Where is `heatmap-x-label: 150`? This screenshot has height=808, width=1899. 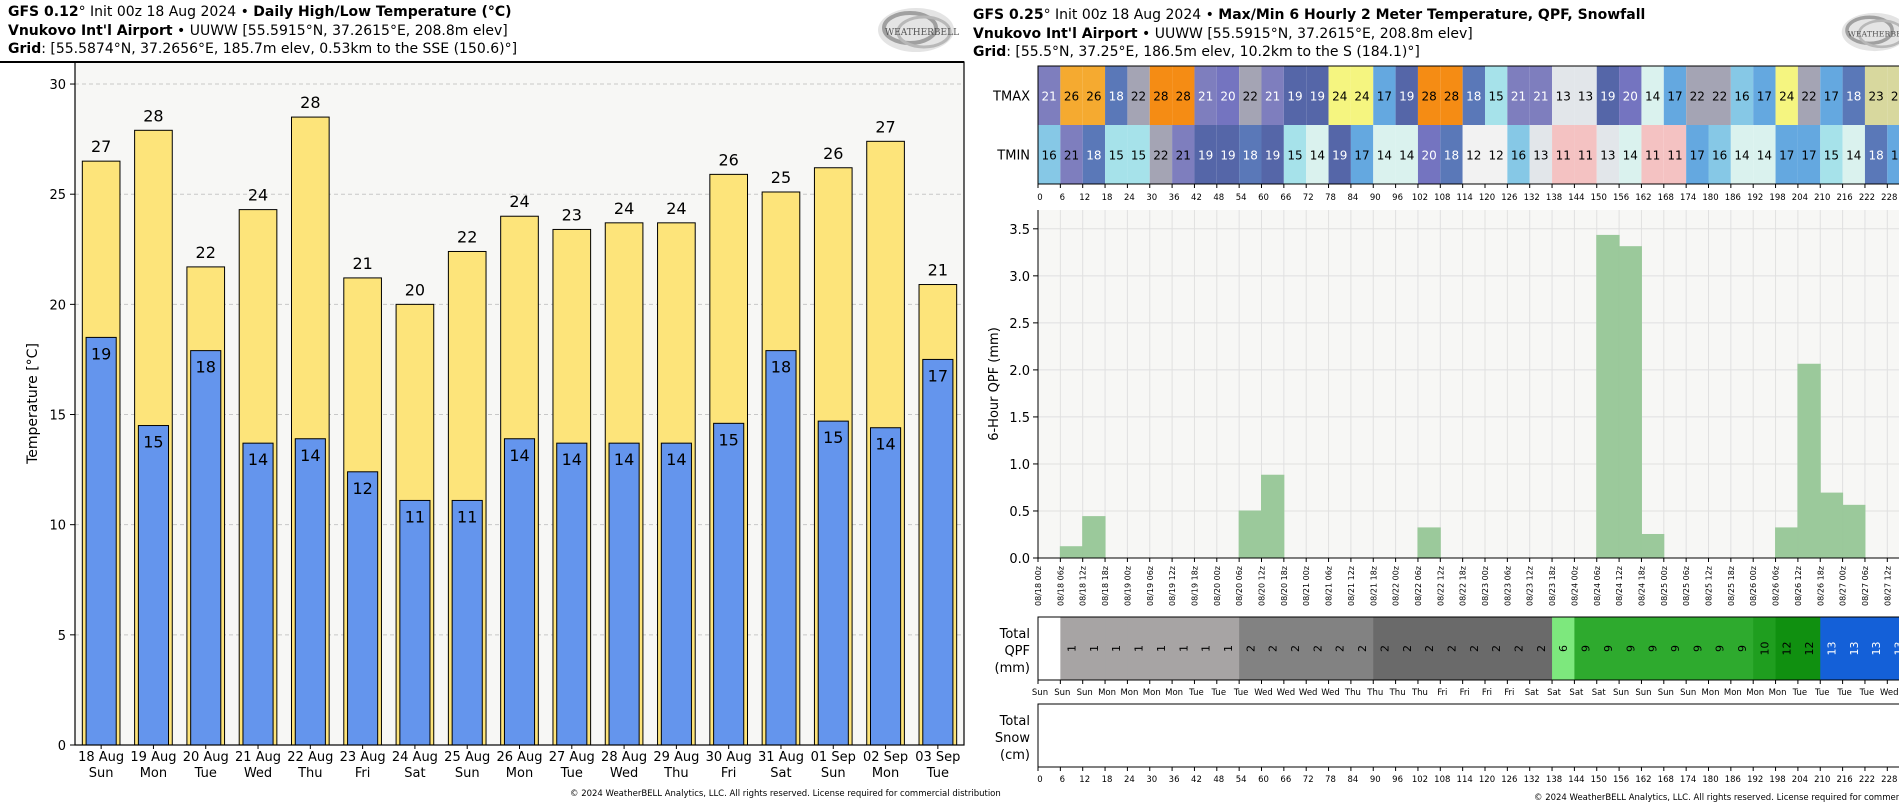
heatmap-x-label: 150 is located at coordinates (1599, 198).